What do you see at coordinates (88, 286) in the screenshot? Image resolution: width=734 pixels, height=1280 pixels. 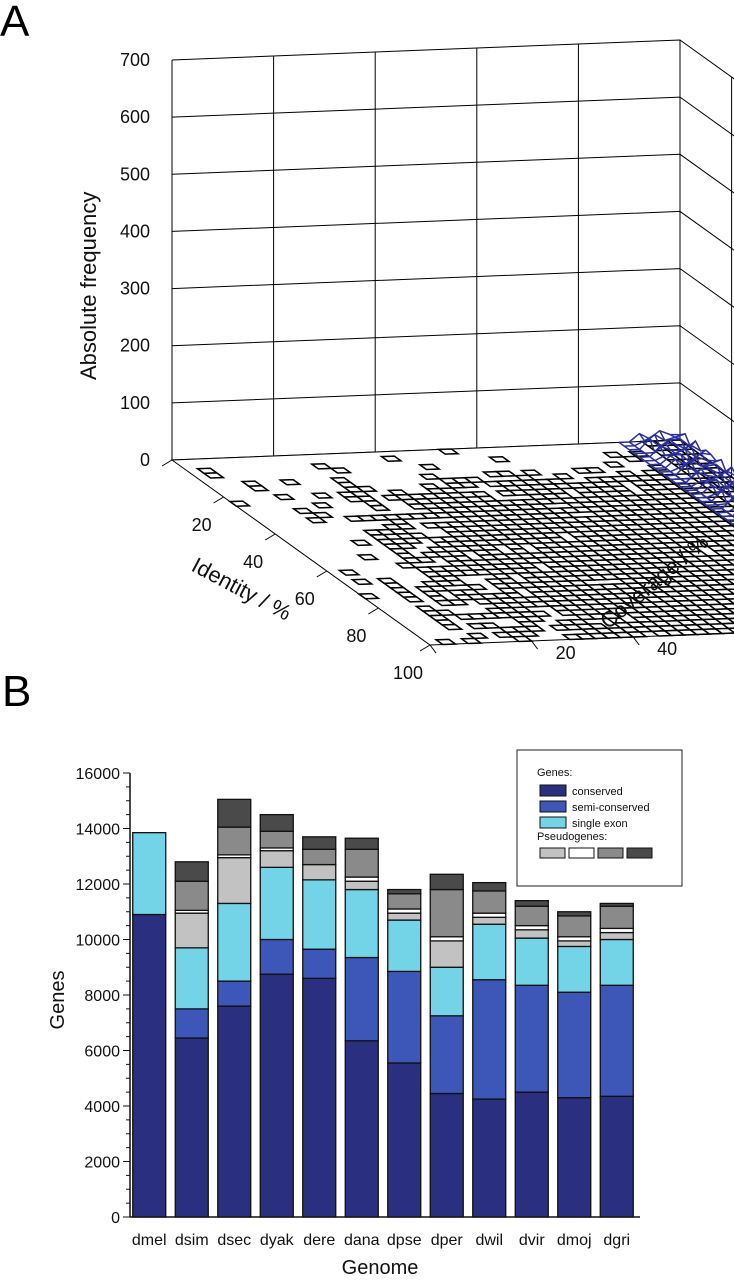 I see `panel-a-z-axis-title: Absolute frequency` at bounding box center [88, 286].